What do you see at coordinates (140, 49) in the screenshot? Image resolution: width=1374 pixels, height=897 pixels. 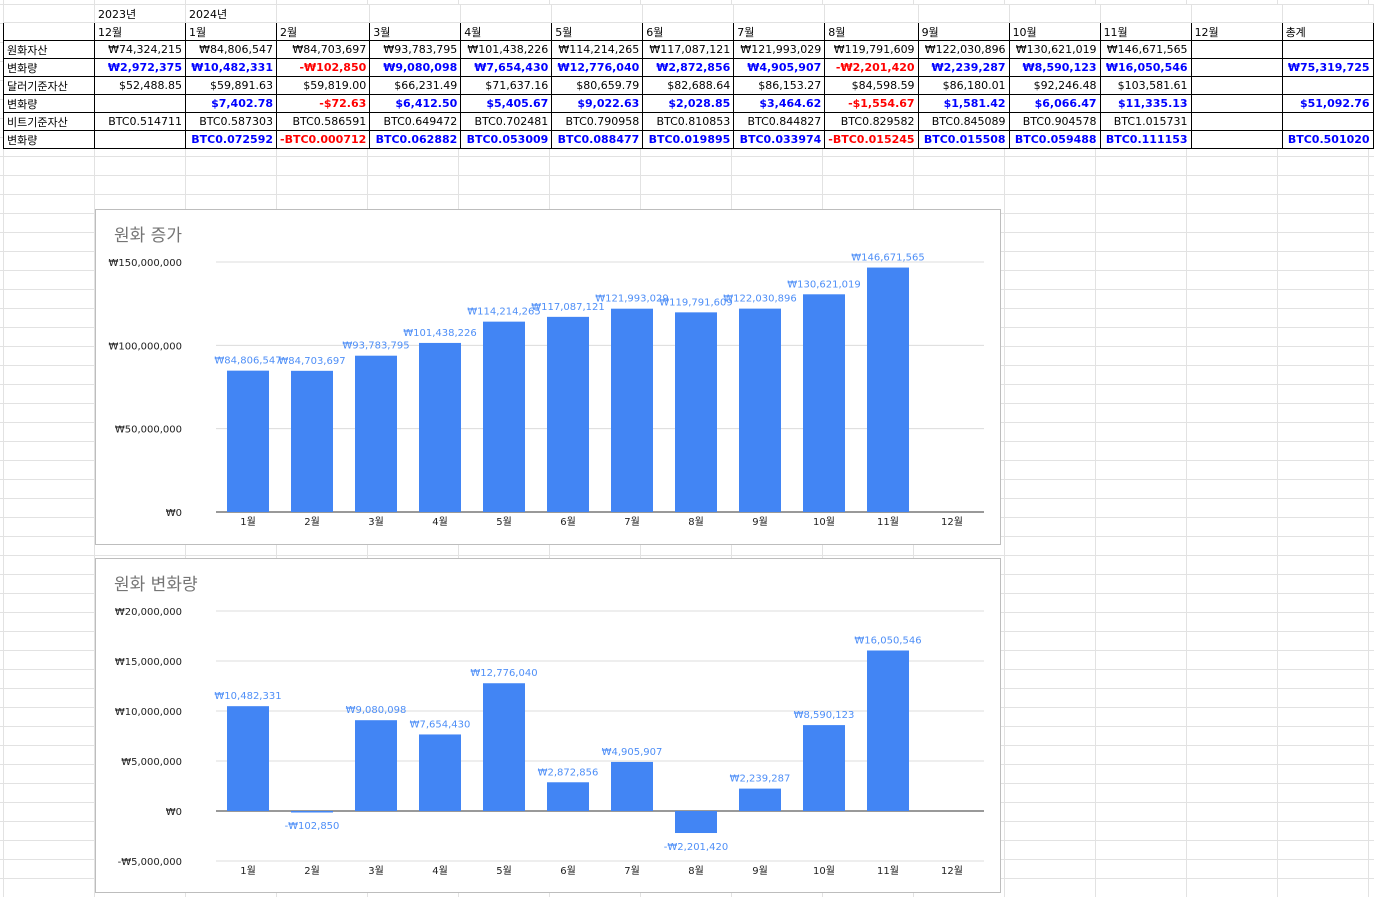 I see `table-cell: ₩74,324,215` at bounding box center [140, 49].